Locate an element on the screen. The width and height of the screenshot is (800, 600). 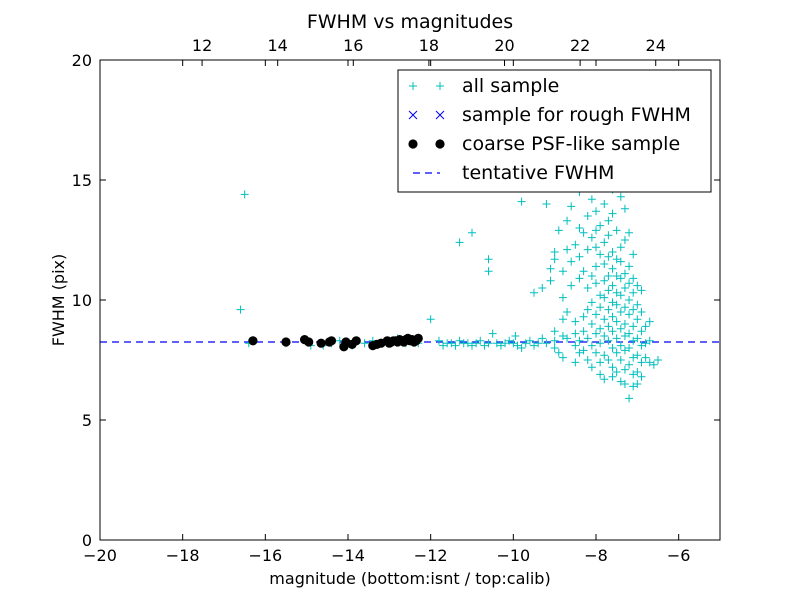
legend-x-marker is located at coordinates (413, 115).